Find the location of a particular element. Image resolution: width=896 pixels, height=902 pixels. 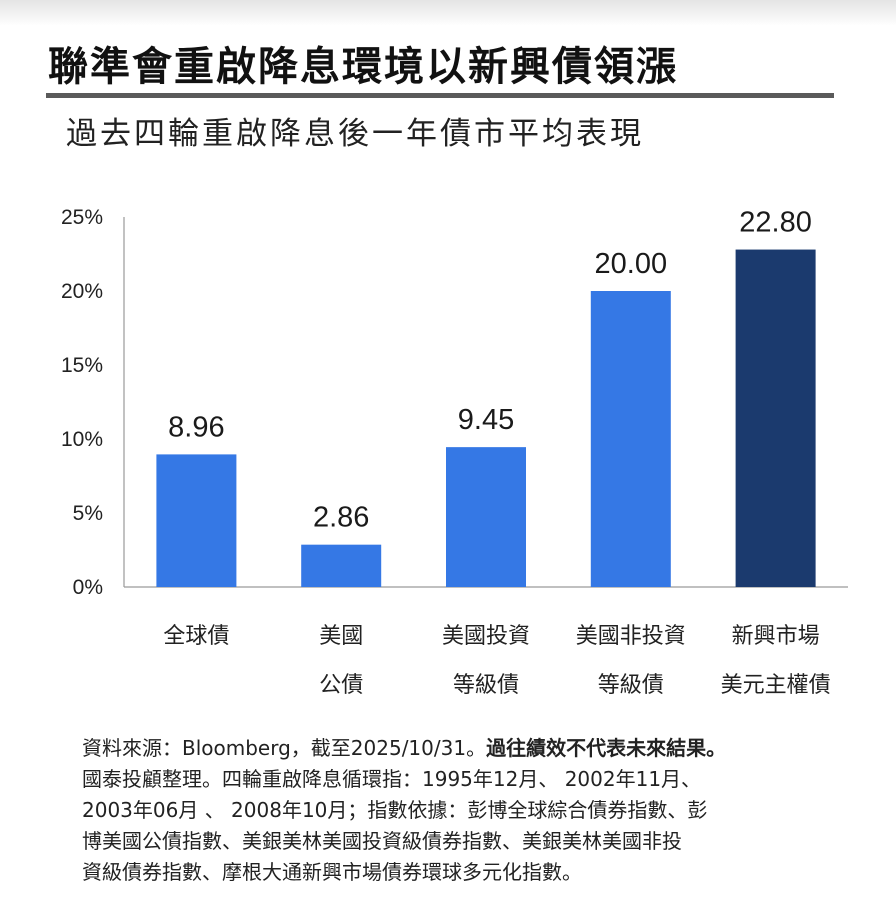

y-tick-label: 5% is located at coordinates (88, 513).